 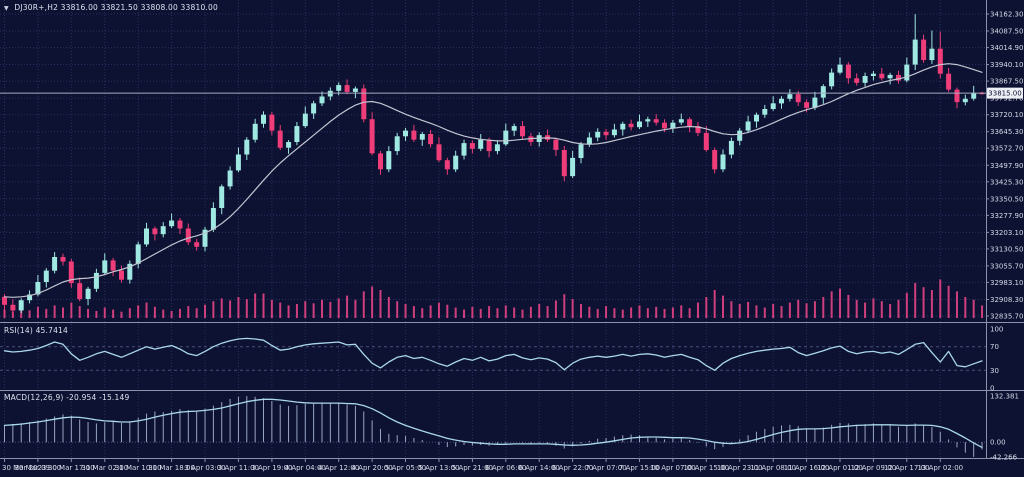 What do you see at coordinates (338, 468) in the screenshot?
I see `time-tick-label: 4 Apr 12:00` at bounding box center [338, 468].